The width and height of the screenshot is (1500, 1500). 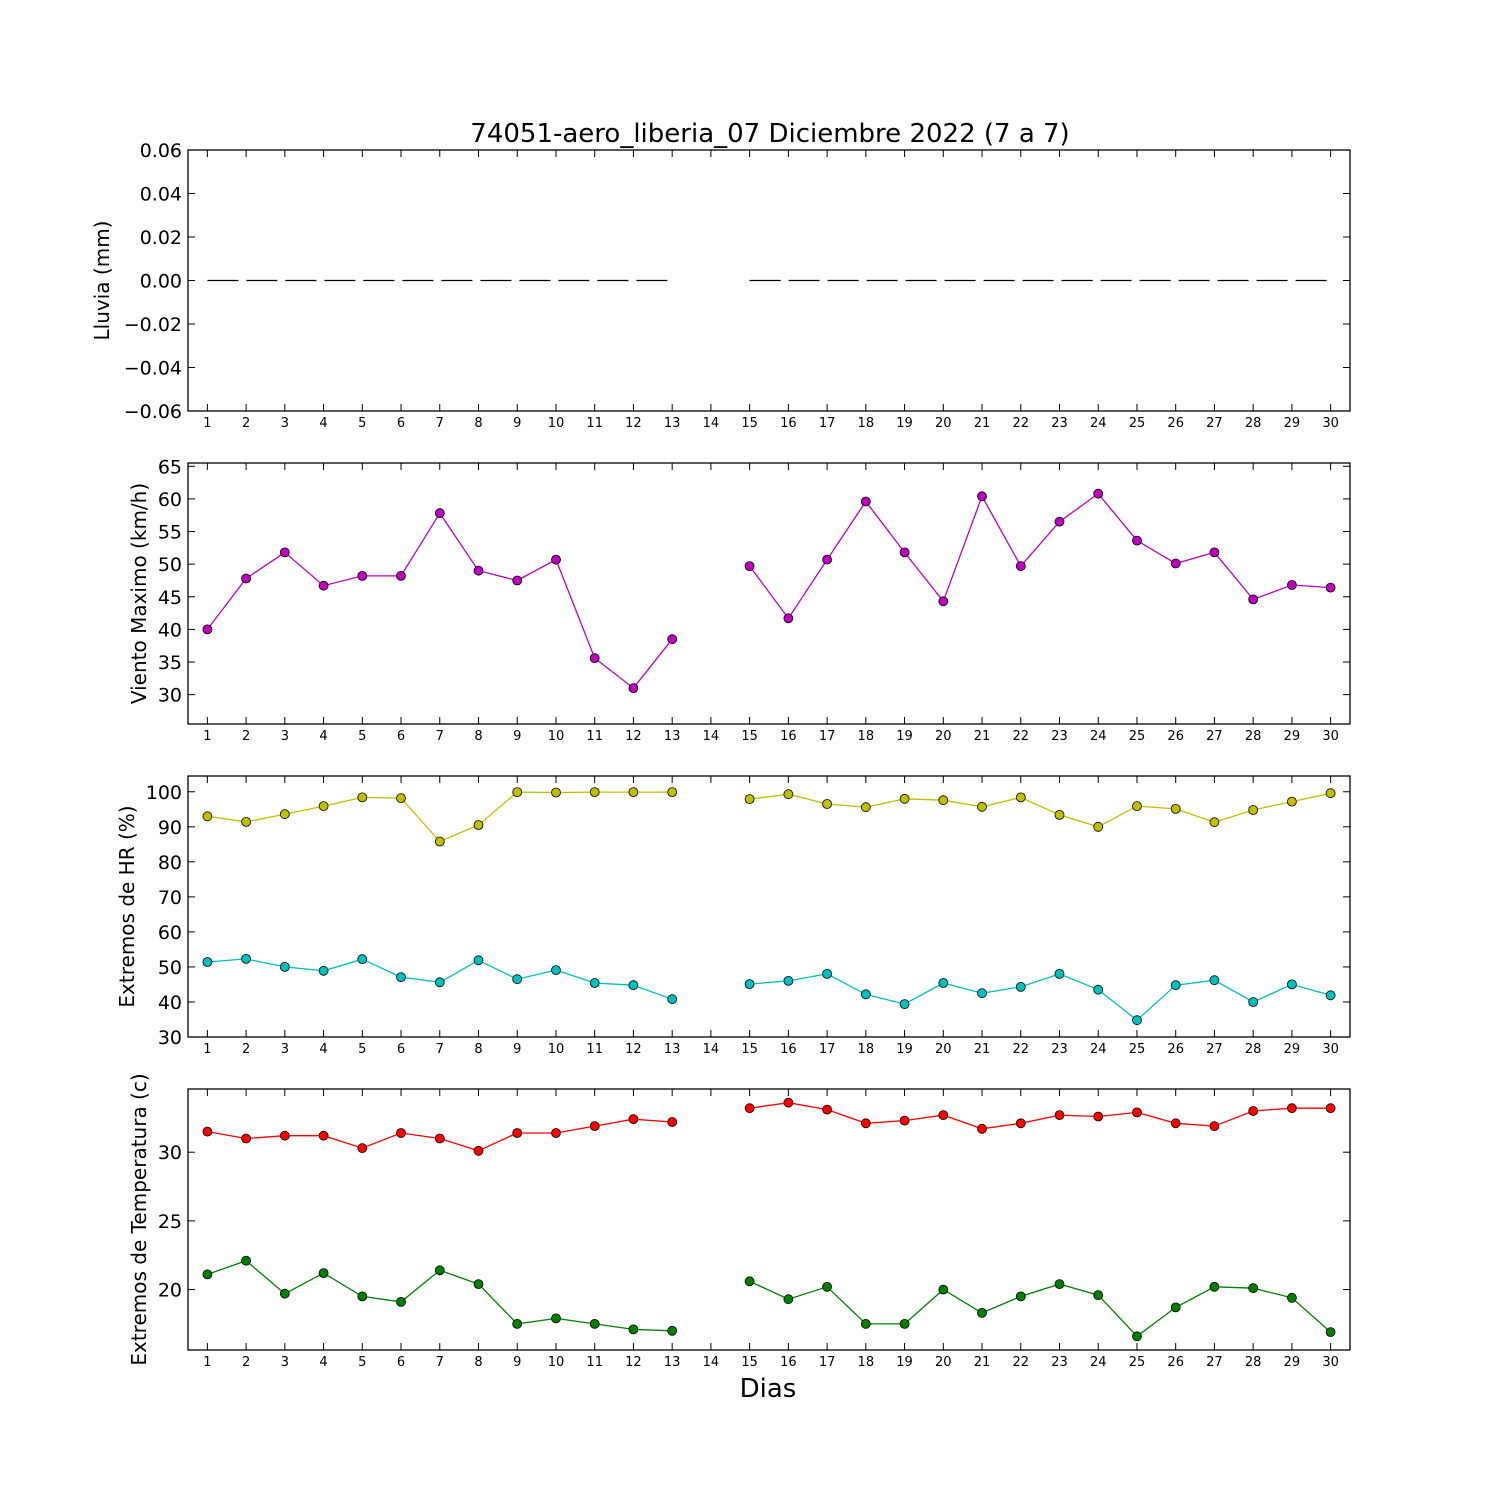 What do you see at coordinates (556, 1049) in the screenshot?
I see `x-tick-label: 10` at bounding box center [556, 1049].